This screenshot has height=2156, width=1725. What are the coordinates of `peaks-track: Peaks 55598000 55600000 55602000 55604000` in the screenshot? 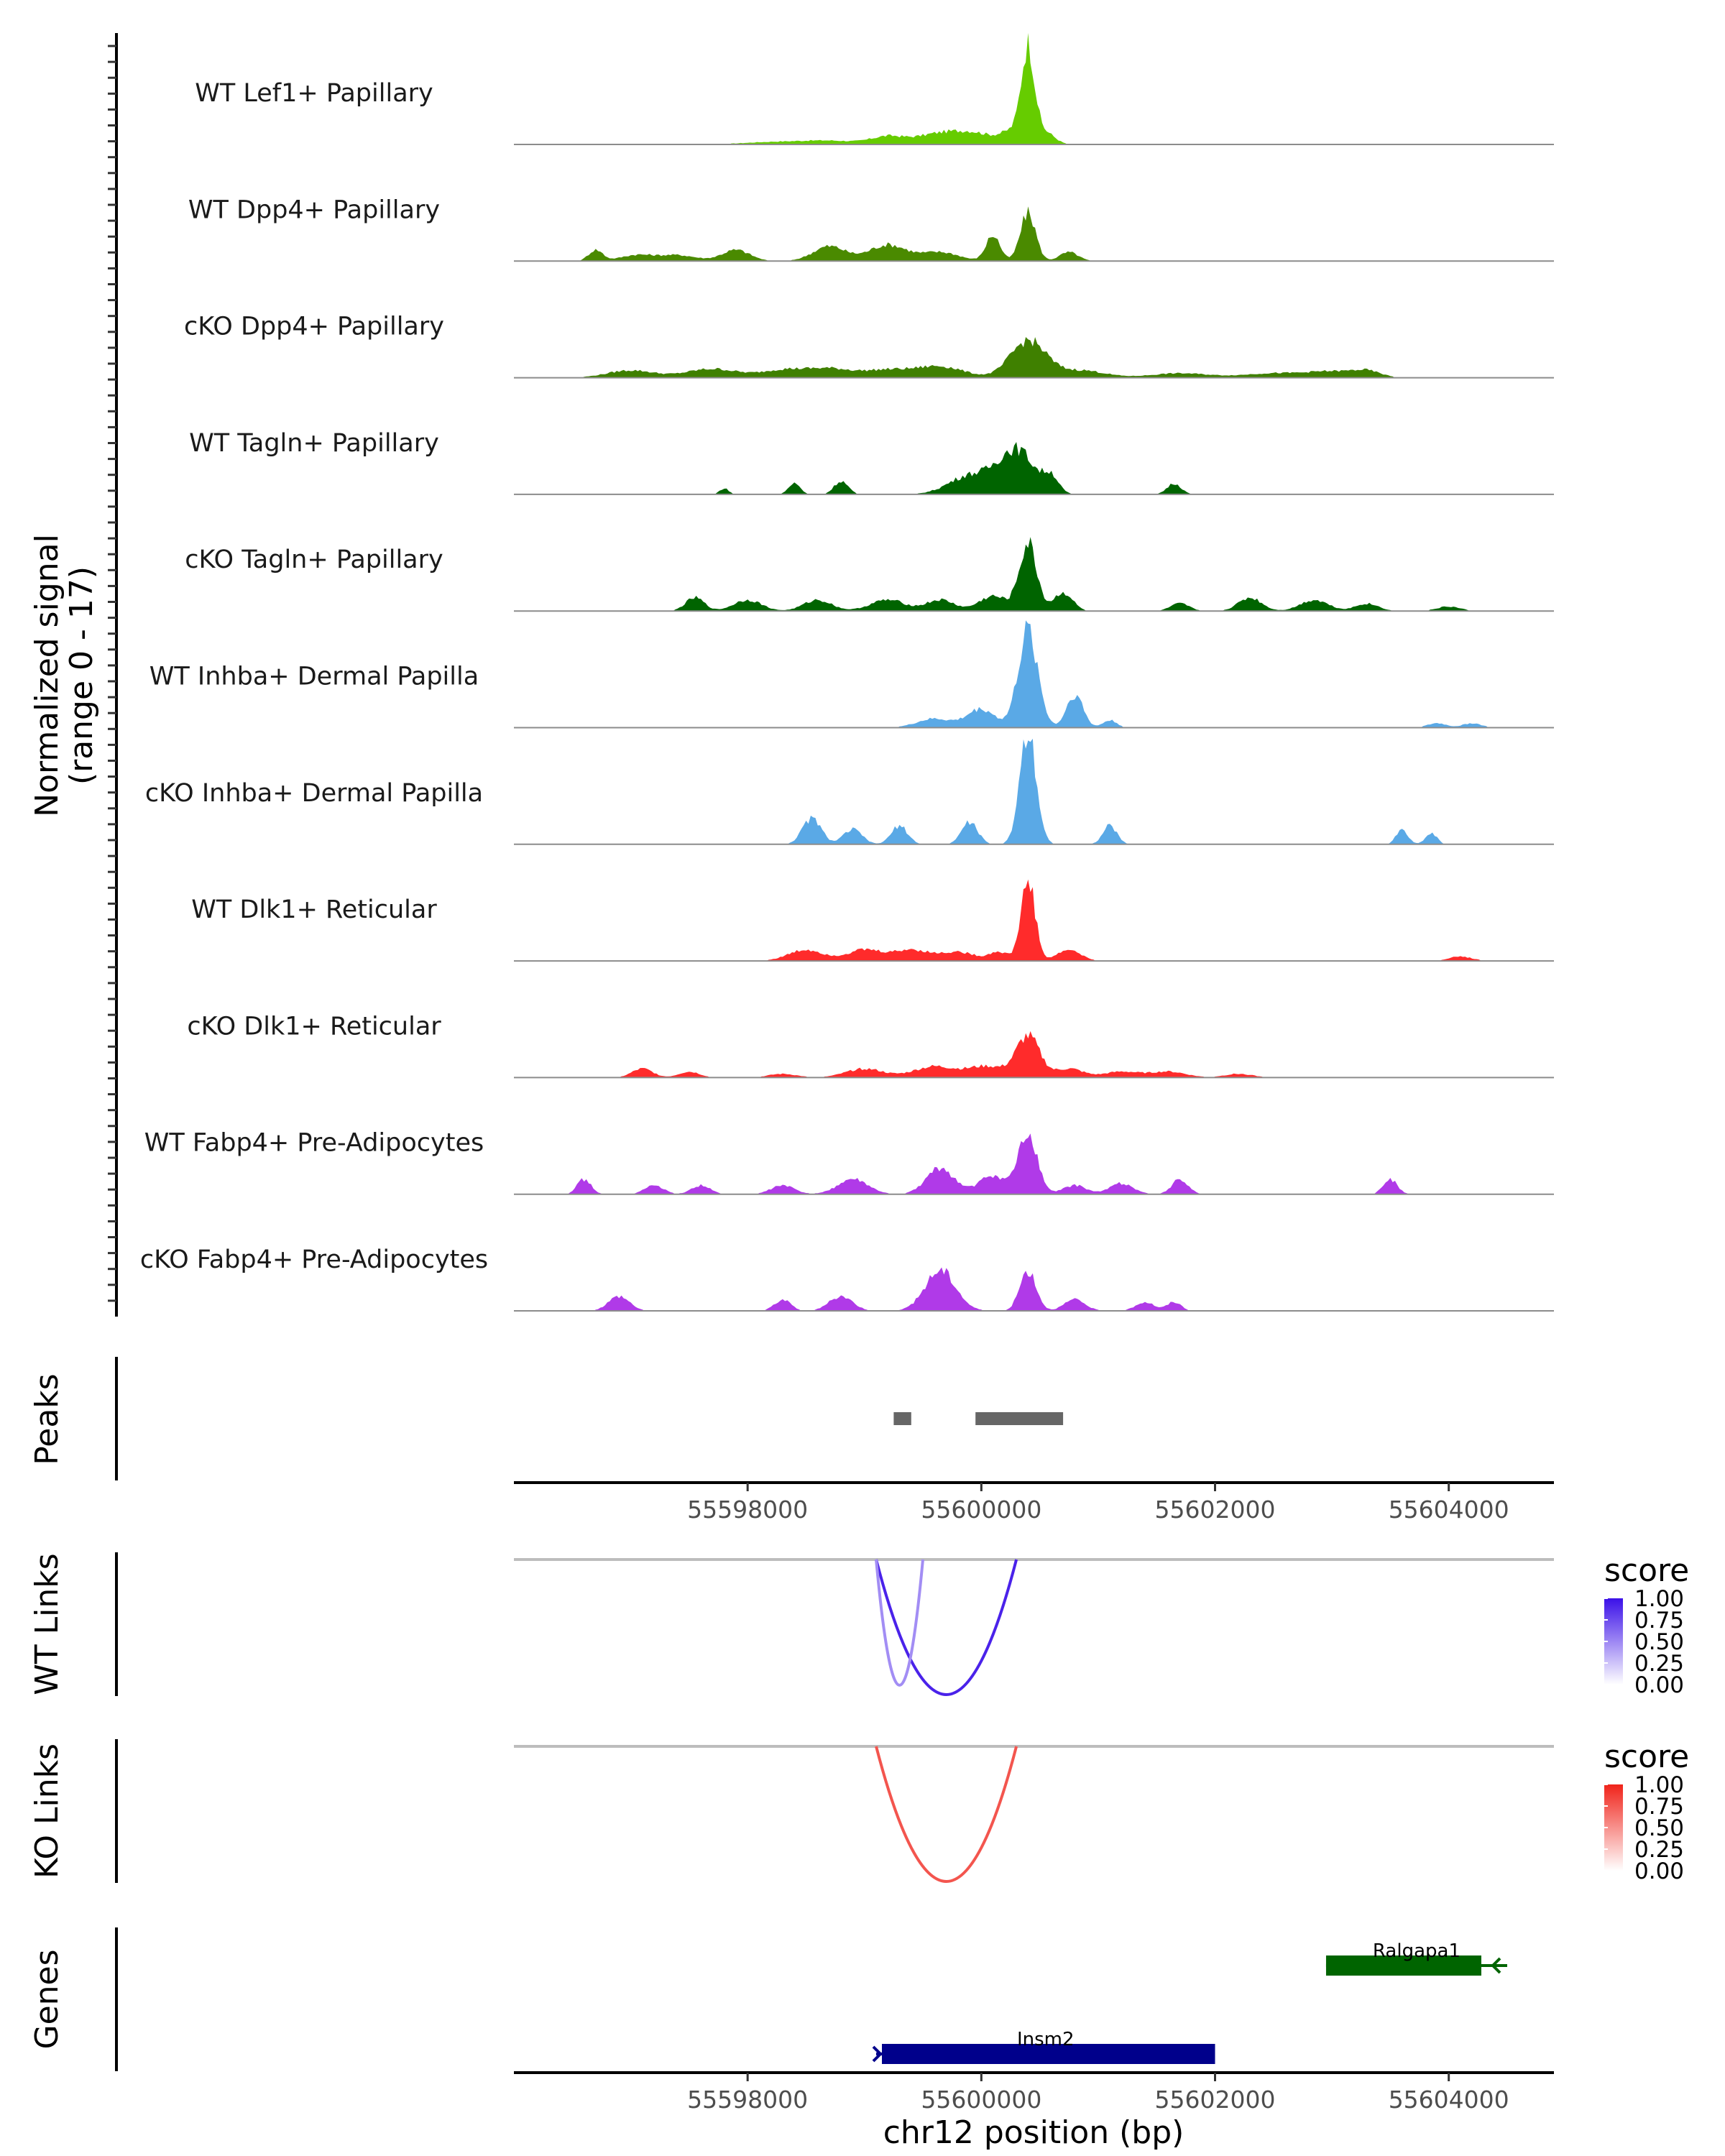 It's located at (791, 1440).